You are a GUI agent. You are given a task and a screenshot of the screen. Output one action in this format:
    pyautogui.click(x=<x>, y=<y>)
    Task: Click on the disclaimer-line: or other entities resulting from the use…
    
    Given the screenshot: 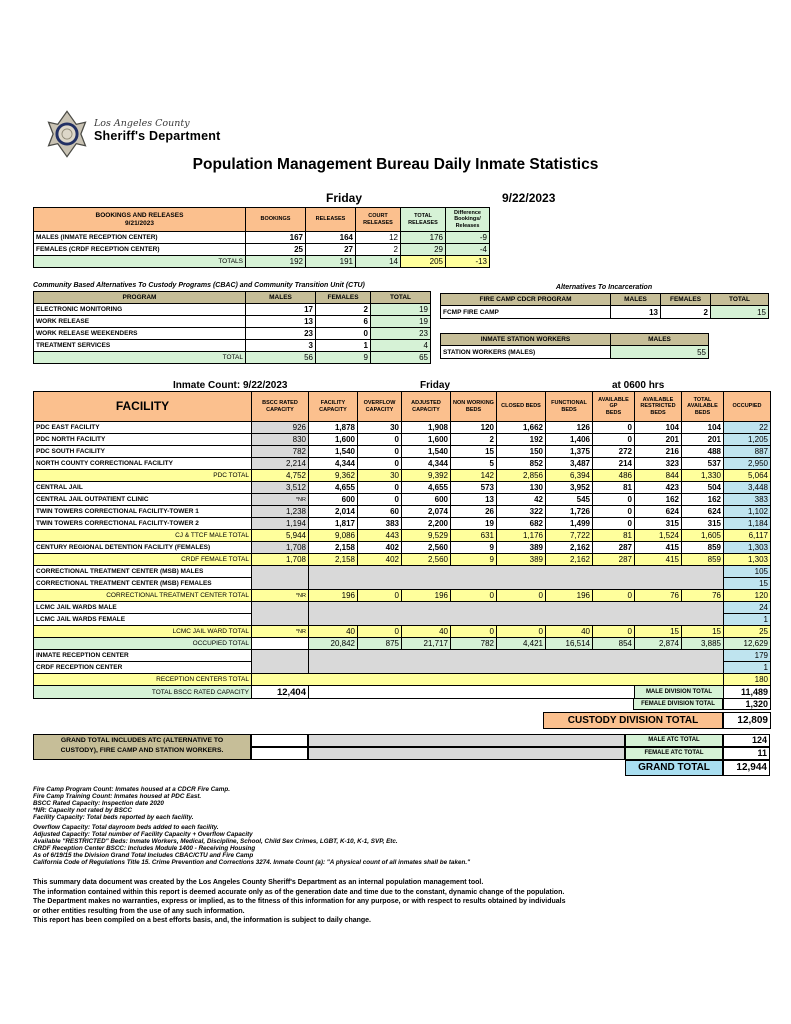 What is the action you would take?
    pyautogui.click(x=139, y=911)
    